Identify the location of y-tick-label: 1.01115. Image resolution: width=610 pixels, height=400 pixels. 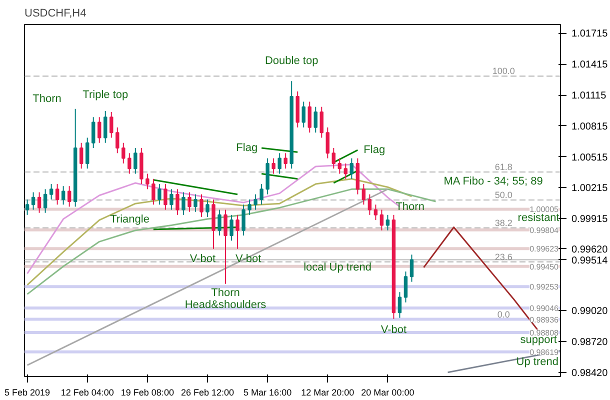
(589, 96).